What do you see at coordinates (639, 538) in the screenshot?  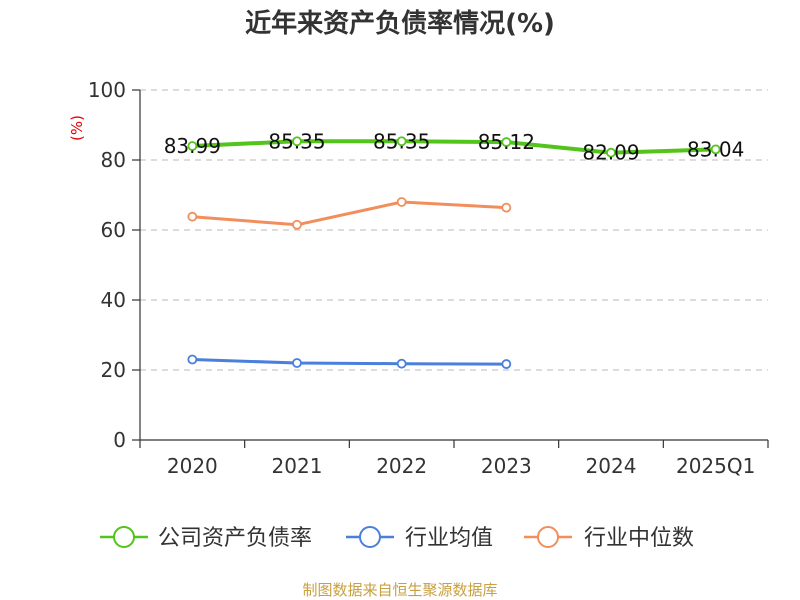 I see `legend-label: 行业中位数` at bounding box center [639, 538].